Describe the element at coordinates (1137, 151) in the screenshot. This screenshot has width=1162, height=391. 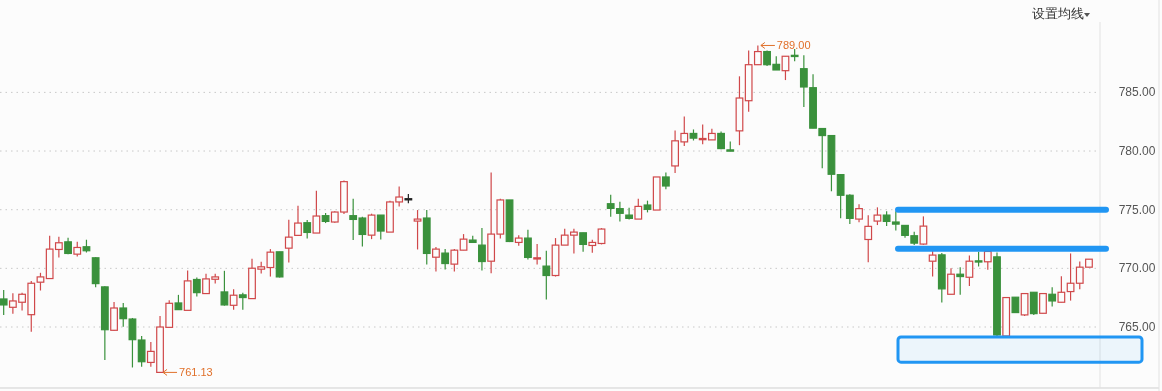
I see `y-tick-label: 780.00` at that location.